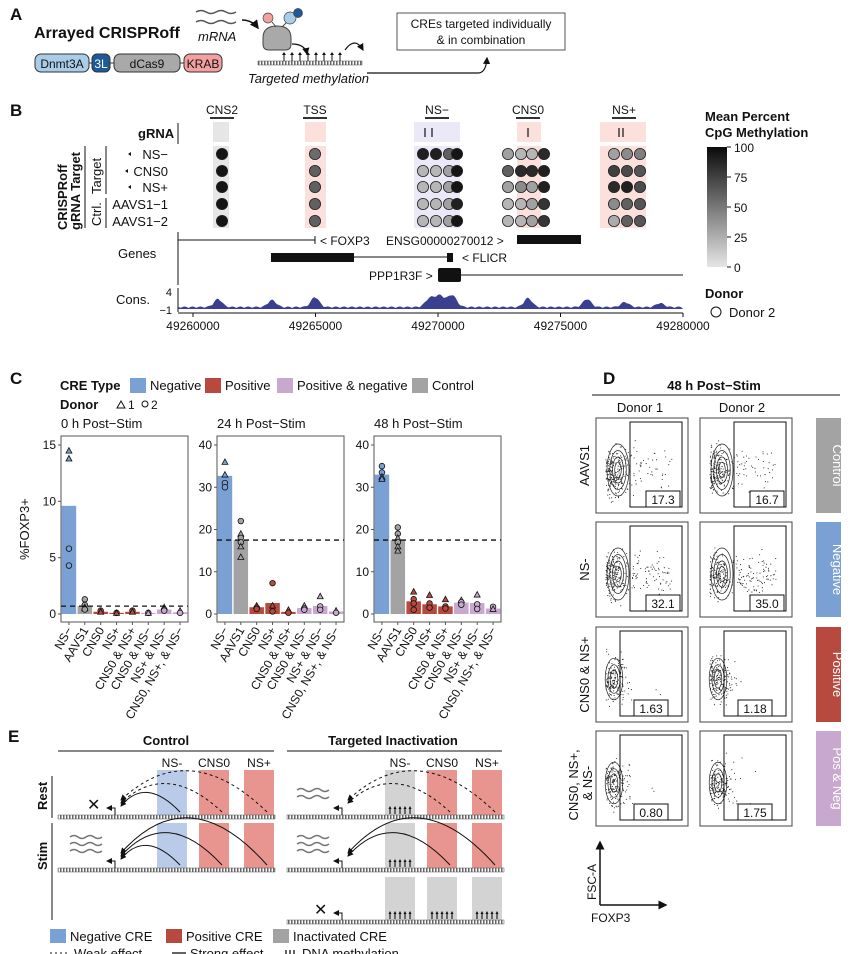 The width and height of the screenshot is (852, 954). I want to click on facet-title: 48 h Post−Stim, so click(418, 423).